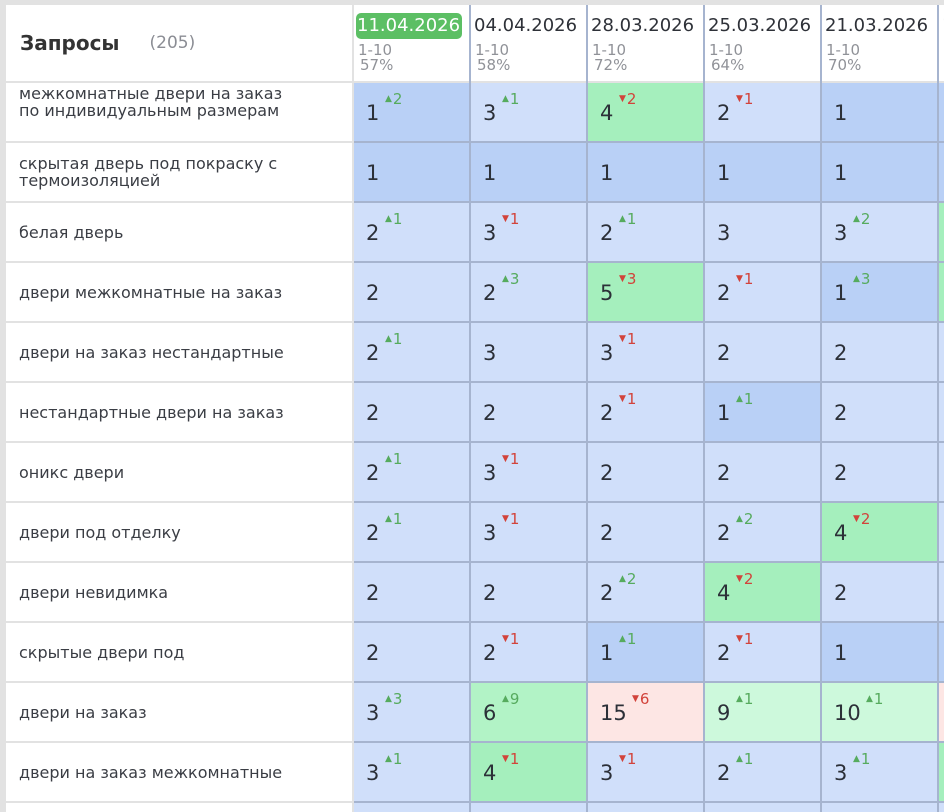  I want to click on position-cell: 10 ▲1, so click(879, 713).